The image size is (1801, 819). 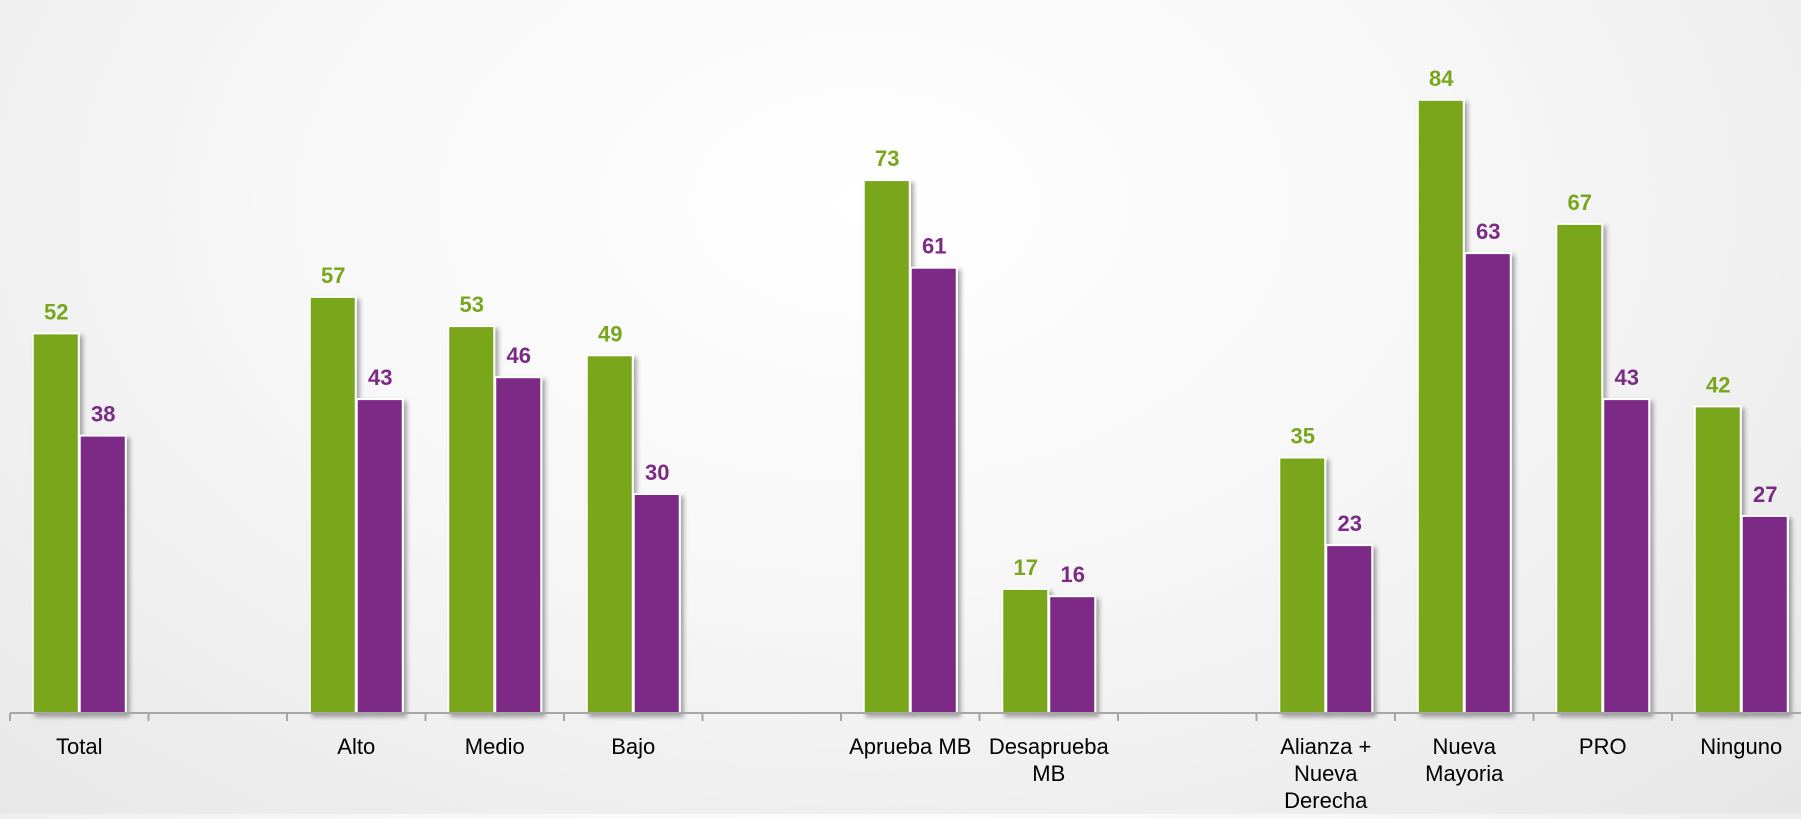 What do you see at coordinates (333, 275) in the screenshot?
I see `data-label-series-1-cat-3: 57` at bounding box center [333, 275].